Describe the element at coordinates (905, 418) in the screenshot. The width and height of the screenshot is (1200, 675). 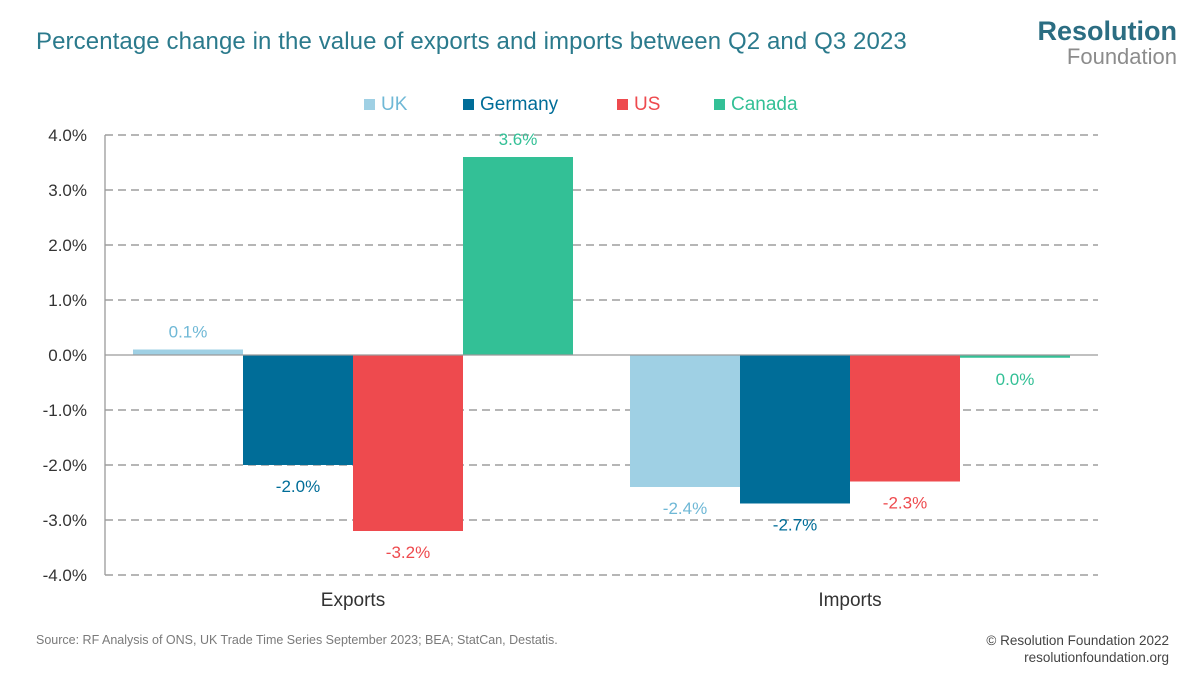
I see `bar-us-imports` at that location.